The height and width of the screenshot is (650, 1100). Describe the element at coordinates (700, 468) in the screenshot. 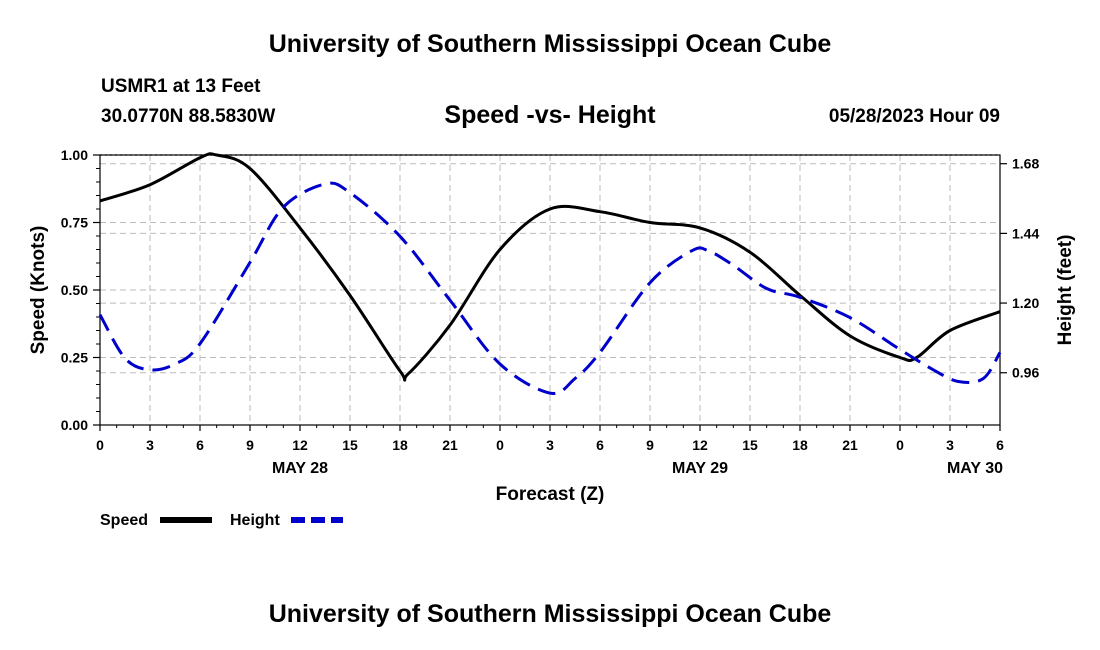

I see `date-label: MAY 29` at that location.